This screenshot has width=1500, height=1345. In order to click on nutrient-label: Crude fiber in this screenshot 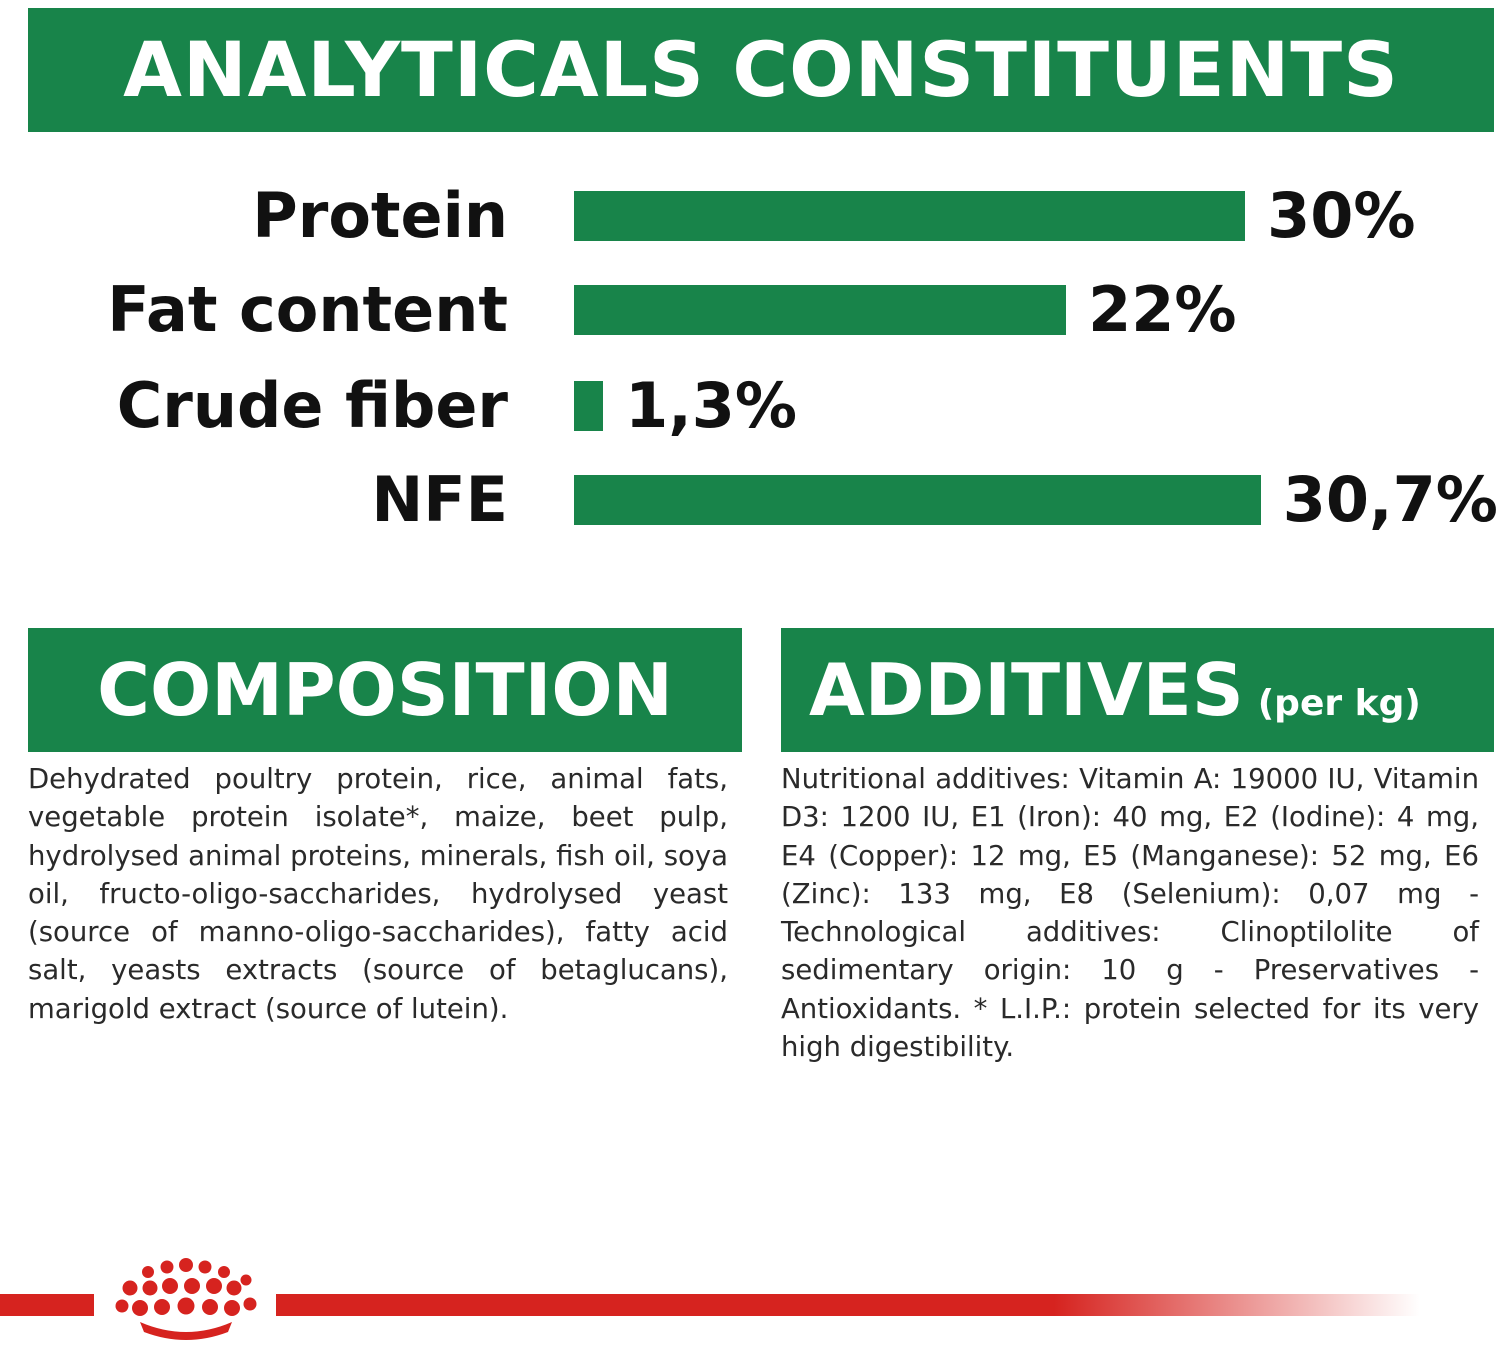, I will do `click(312, 405)`.